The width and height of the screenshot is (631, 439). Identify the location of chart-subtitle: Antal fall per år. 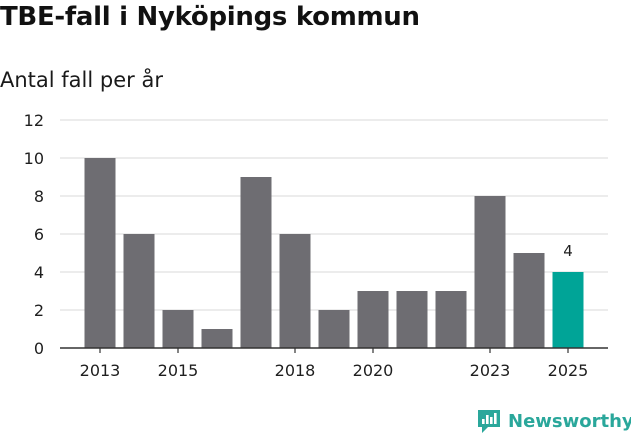
(81, 80).